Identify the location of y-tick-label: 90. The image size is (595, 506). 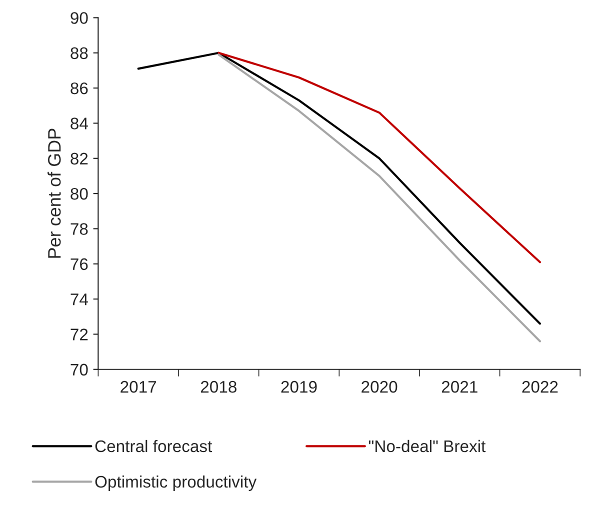
(79, 18).